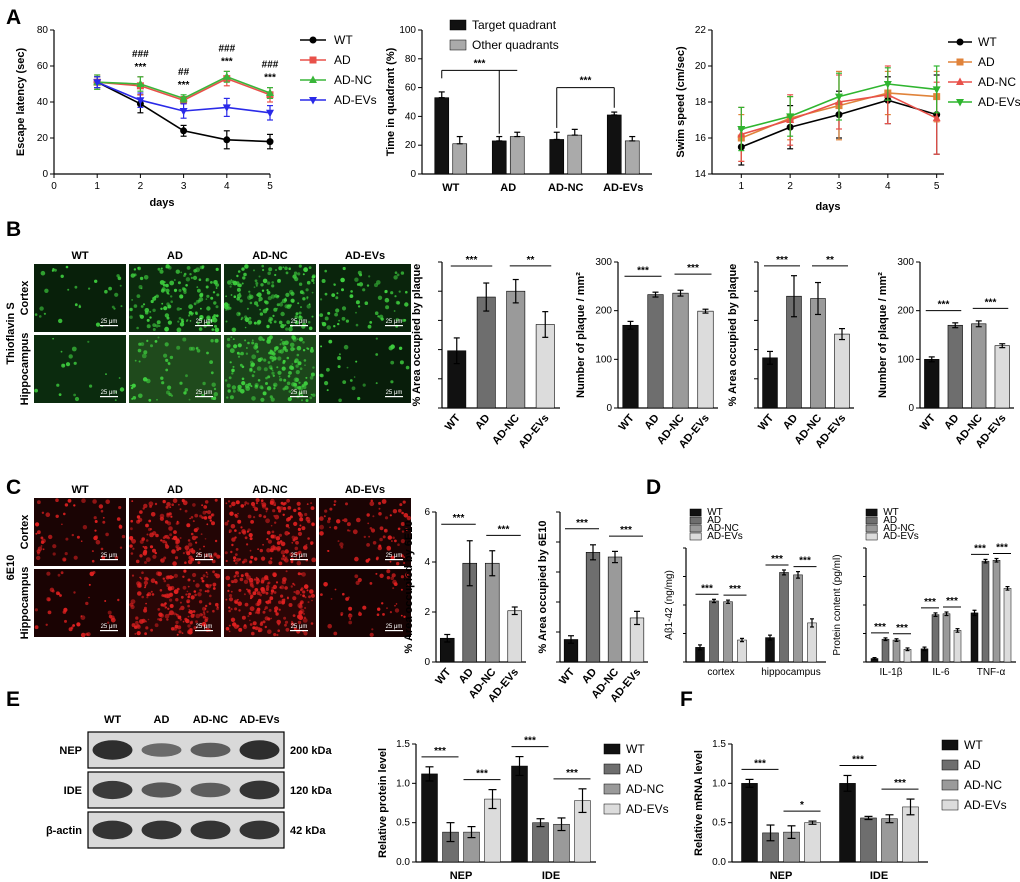  What do you see at coordinates (460, 159) in the screenshot?
I see `bar-wt-other` at bounding box center [460, 159].